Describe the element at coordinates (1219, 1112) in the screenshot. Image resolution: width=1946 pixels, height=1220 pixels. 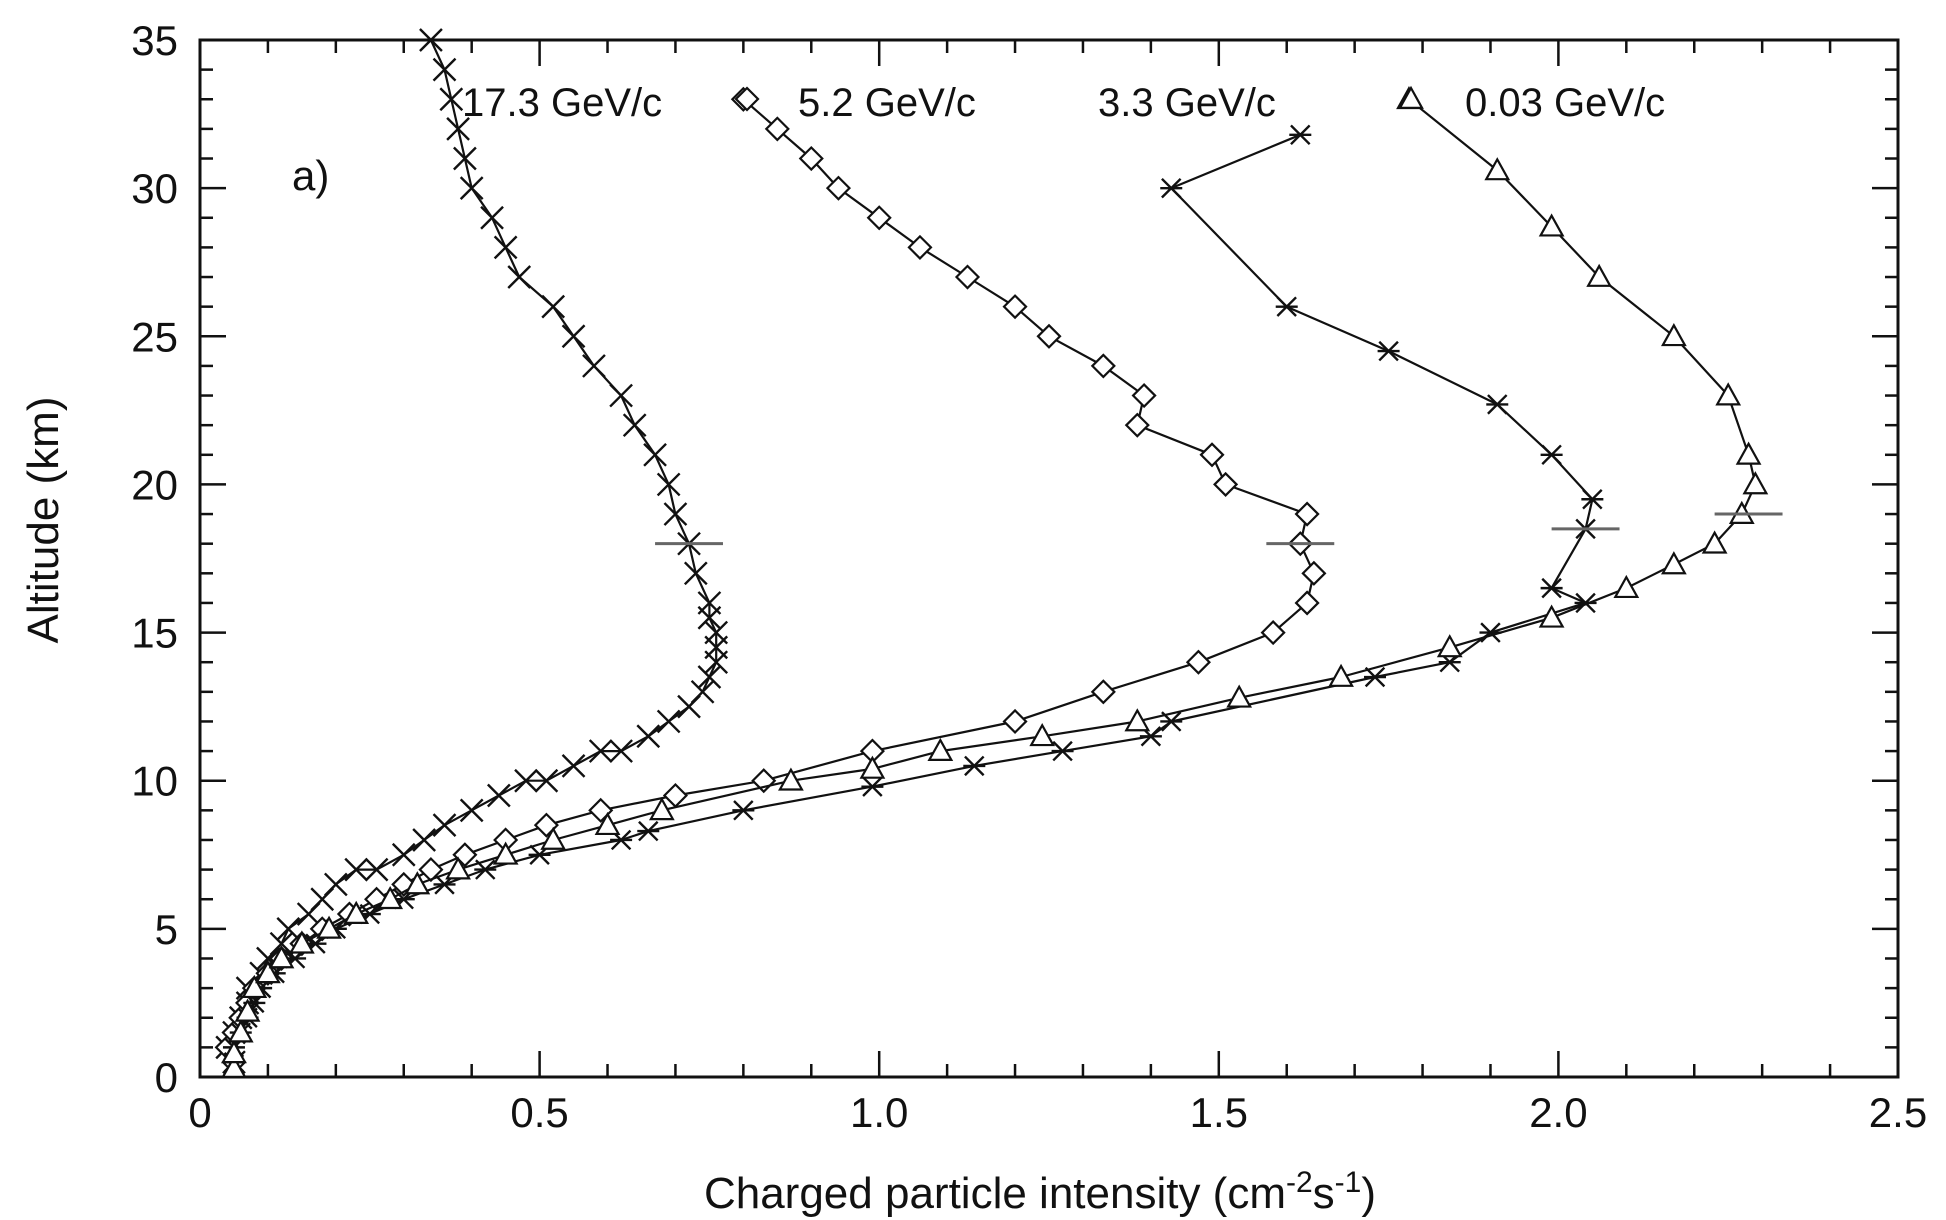
I see `x-tick-label: 1.5` at that location.